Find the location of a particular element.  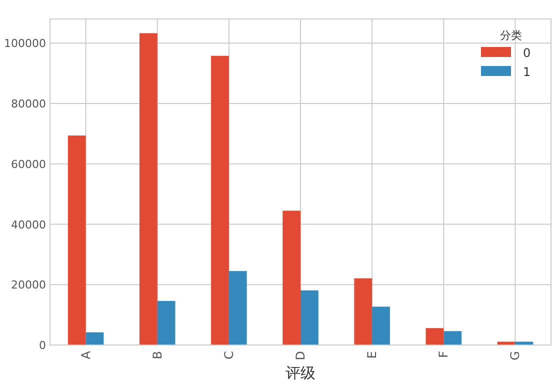

x-tick-label: C is located at coordinates (229, 355).